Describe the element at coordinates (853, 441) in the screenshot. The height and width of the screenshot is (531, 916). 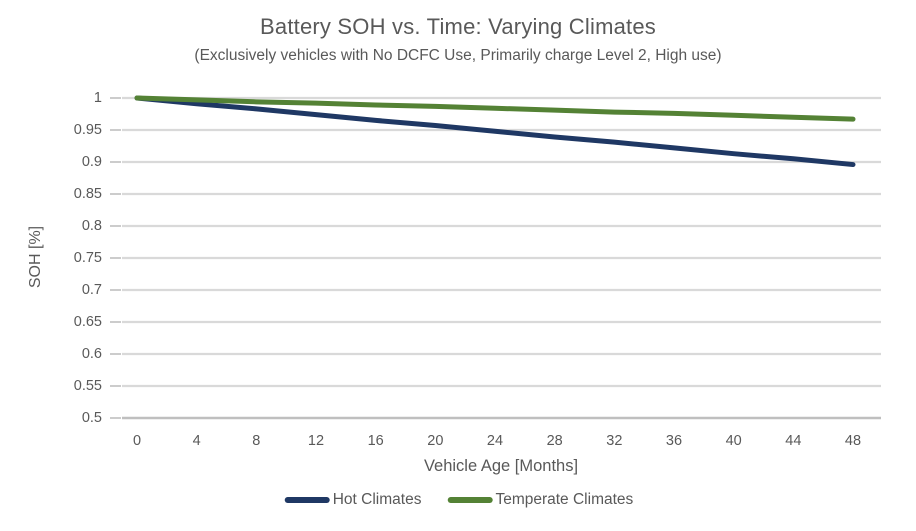
I see `x-tick-label: 48` at that location.